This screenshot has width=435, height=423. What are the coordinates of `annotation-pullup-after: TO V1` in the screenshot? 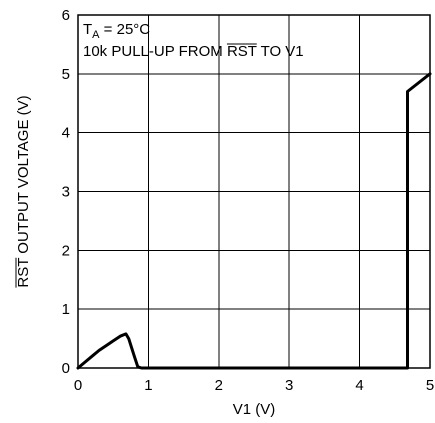 It's located at (280, 51).